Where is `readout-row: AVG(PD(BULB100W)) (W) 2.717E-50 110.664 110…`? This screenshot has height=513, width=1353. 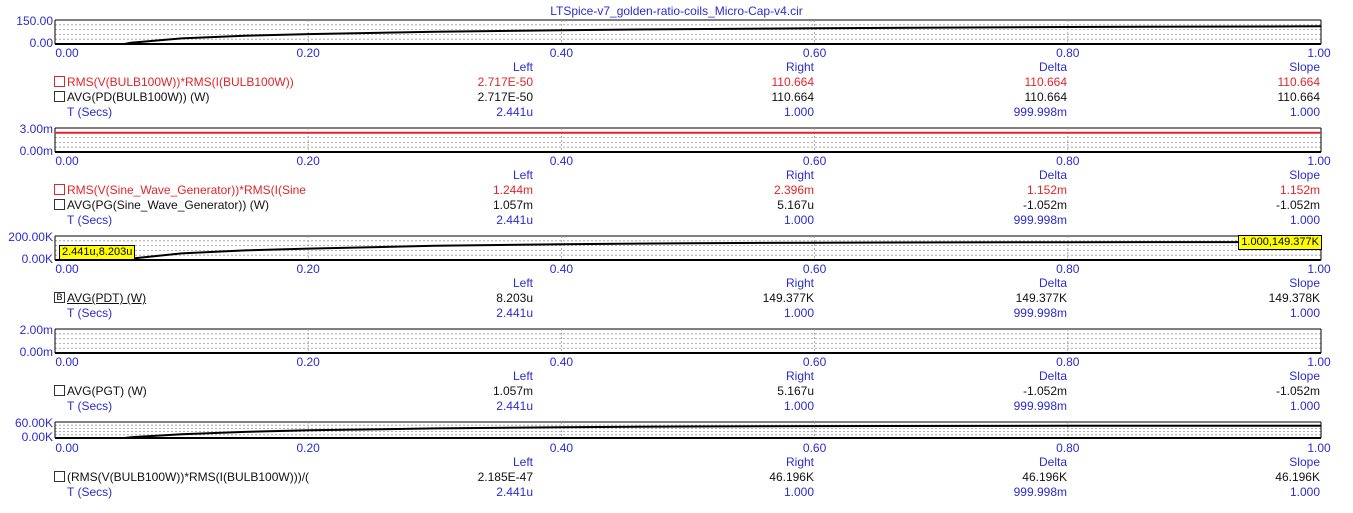 readout-row: AVG(PD(BULB100W)) (W) 2.717E-50 110.664 110… is located at coordinates (676, 97).